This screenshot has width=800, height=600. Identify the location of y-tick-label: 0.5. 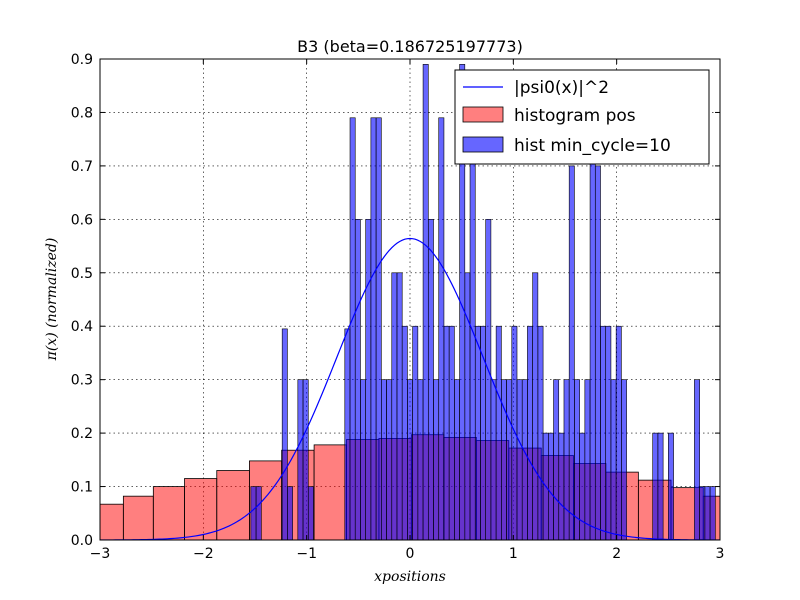
(82, 274).